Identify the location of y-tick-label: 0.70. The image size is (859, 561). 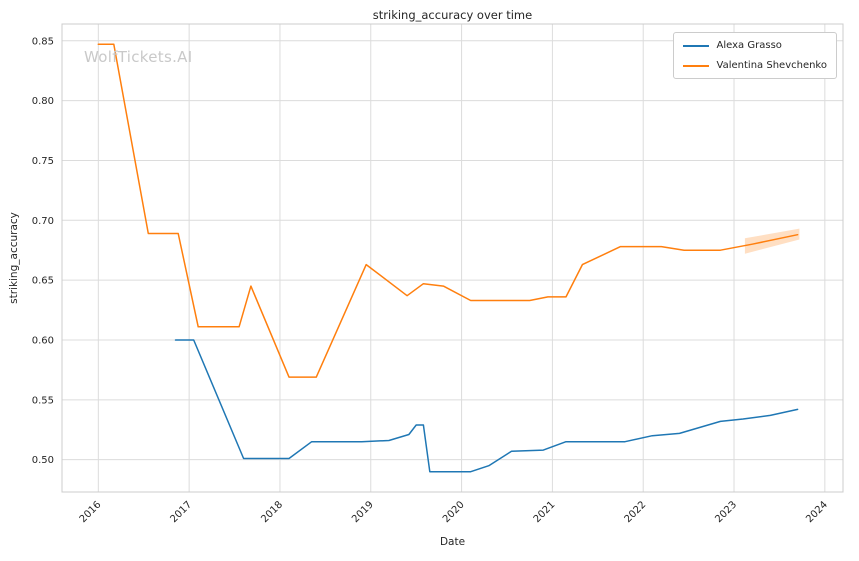
(43, 221).